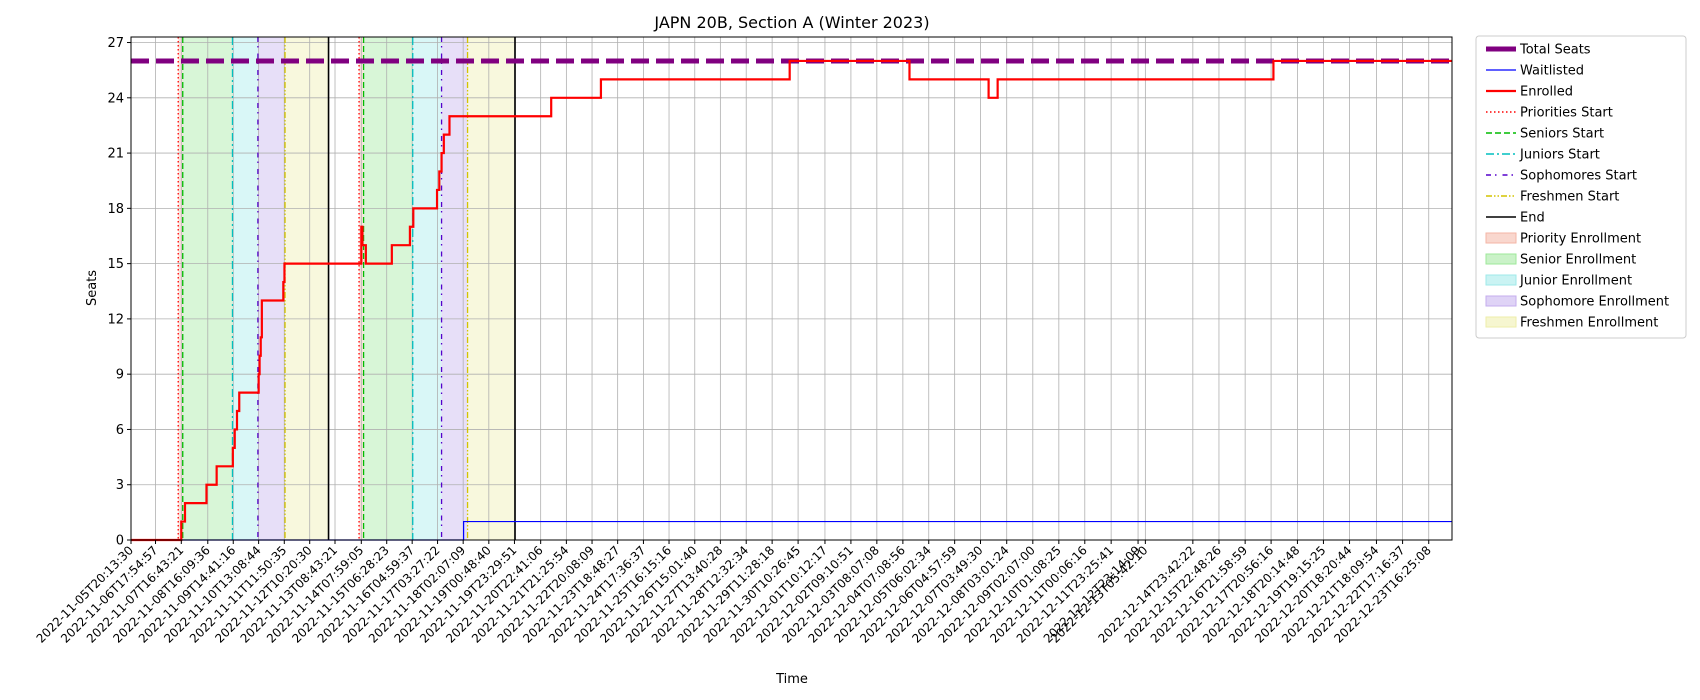 The image size is (1700, 700). I want to click on legend-label-priority-enrollment: Priority Enrollment, so click(1580, 239).